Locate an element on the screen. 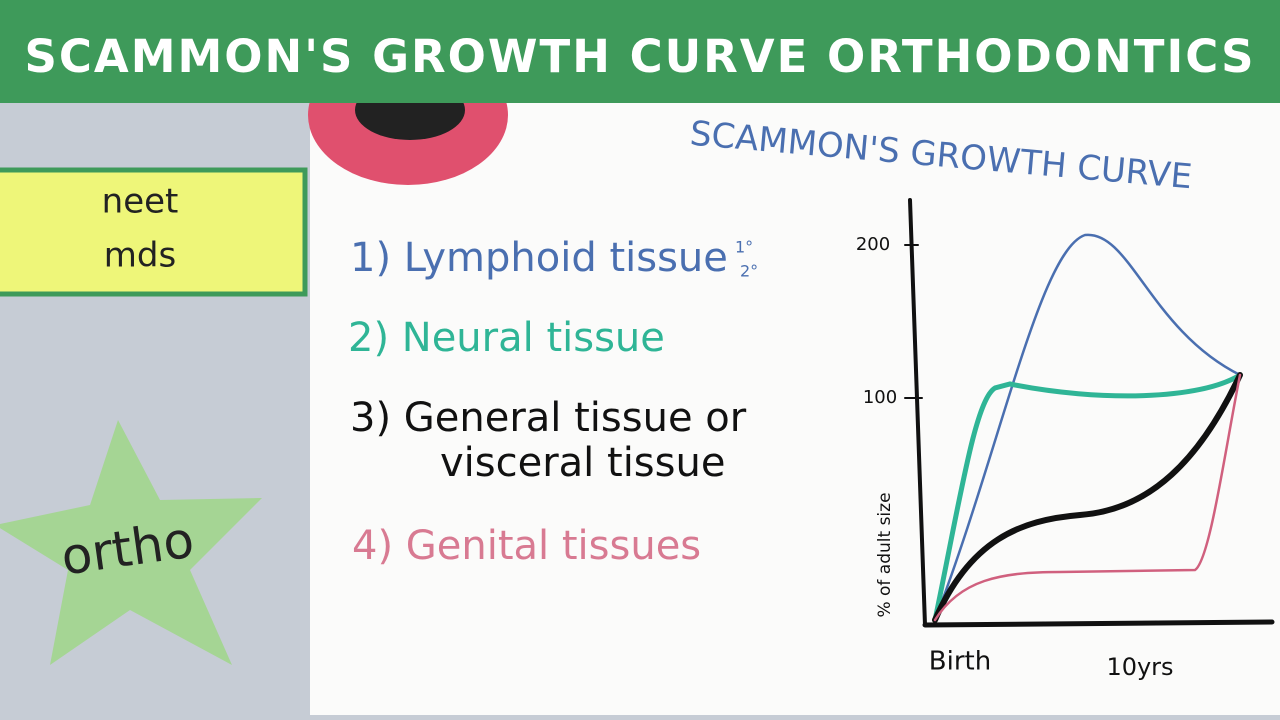 This screenshot has height=720, width=1280. note: 2° is located at coordinates (749, 271).